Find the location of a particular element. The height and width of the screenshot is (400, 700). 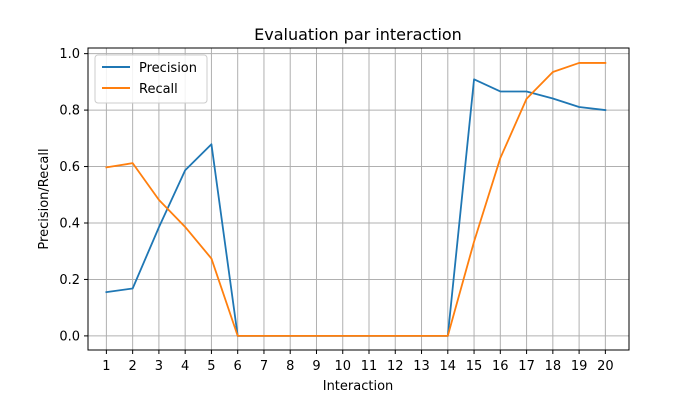

x-tick-label: 11 is located at coordinates (369, 366).